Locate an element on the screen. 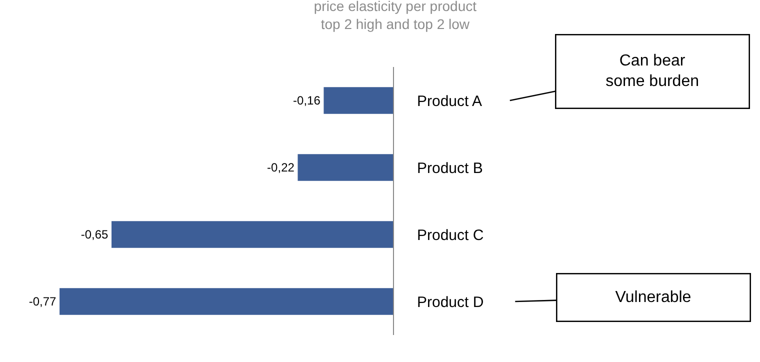 The width and height of the screenshot is (760, 362). y-tick-label: Product D is located at coordinates (450, 302).